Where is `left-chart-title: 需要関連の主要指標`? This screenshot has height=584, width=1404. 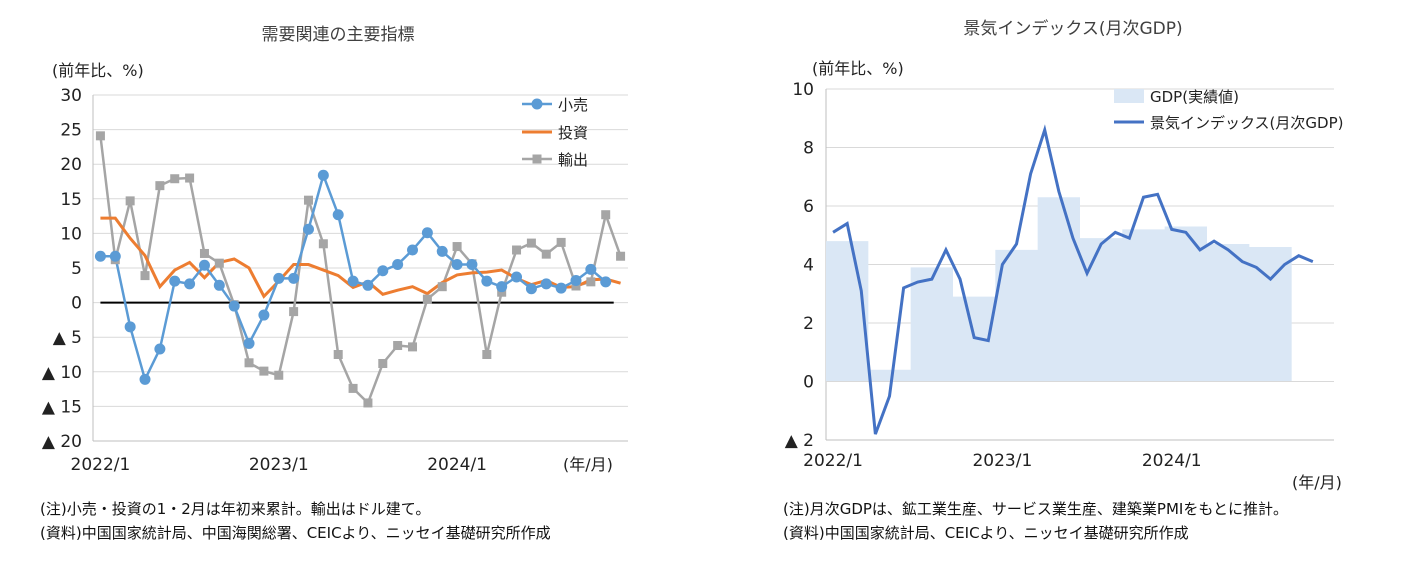
left-chart-title: 需要関連の主要指標 is located at coordinates (338, 35).